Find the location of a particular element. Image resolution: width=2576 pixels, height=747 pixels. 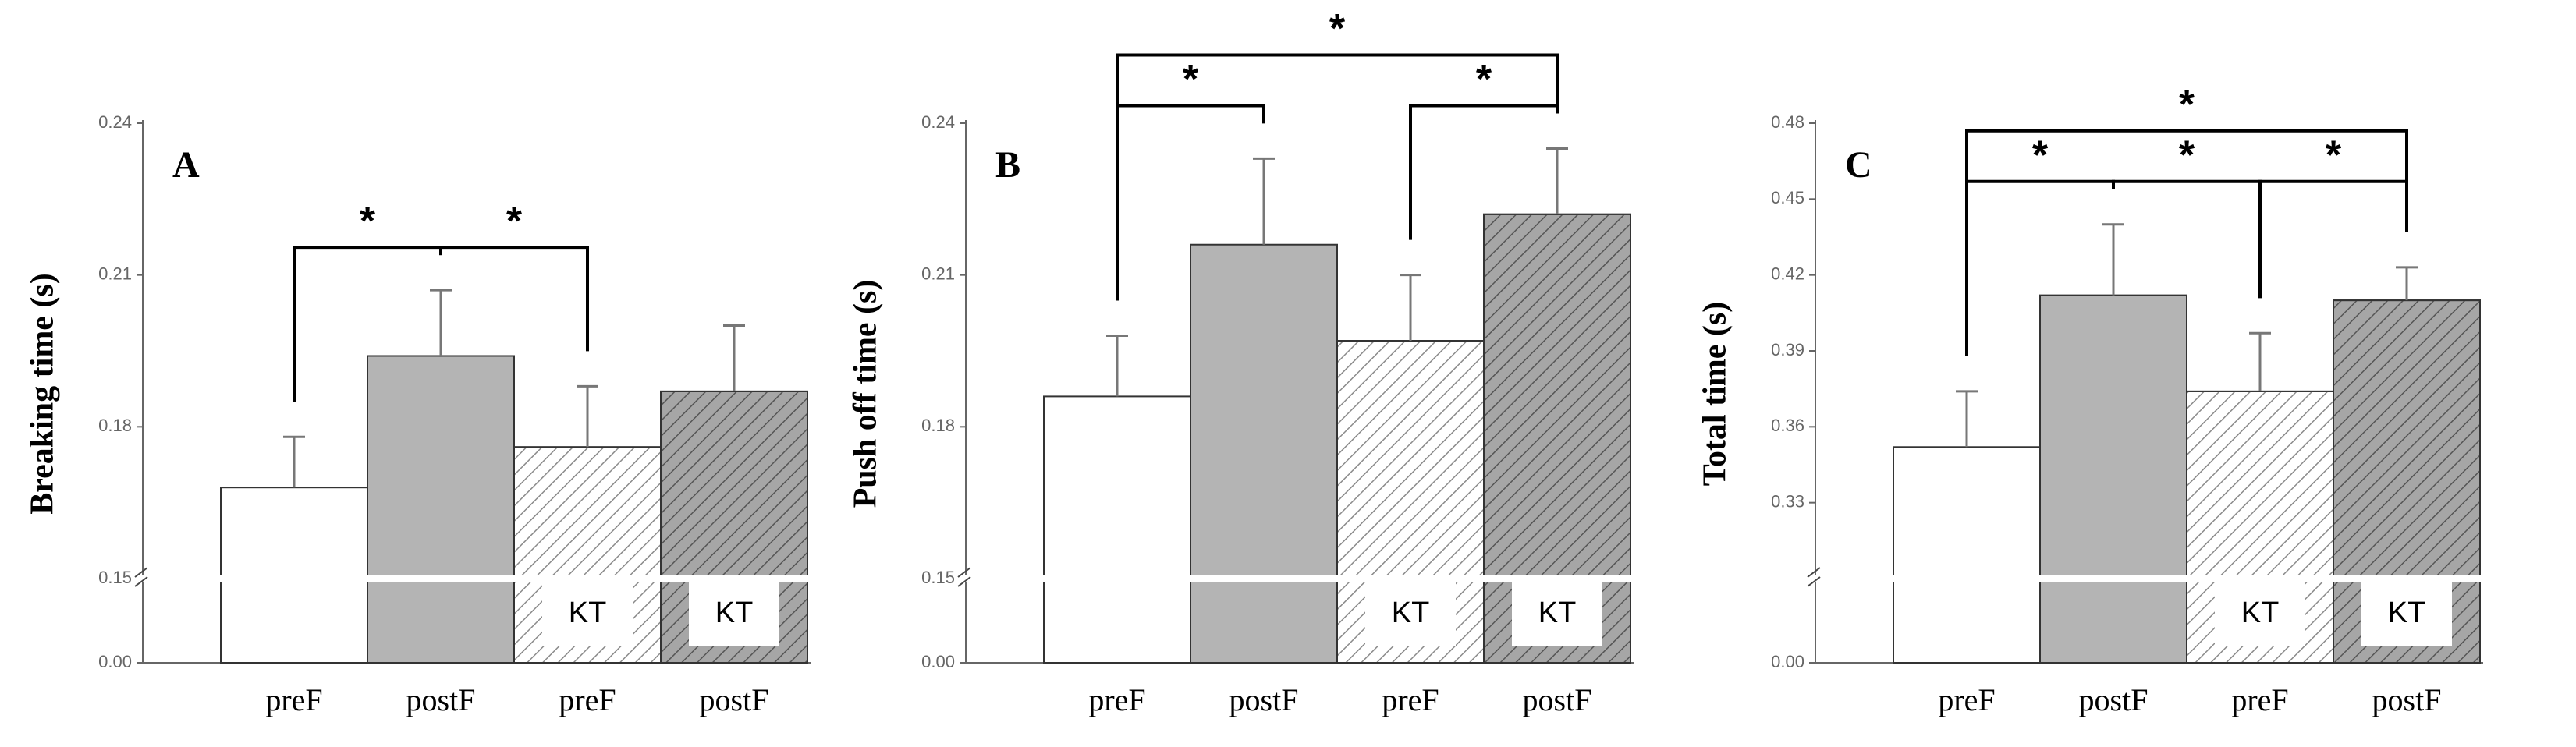

y-axis-label: Push off time (s) is located at coordinates (866, 394).